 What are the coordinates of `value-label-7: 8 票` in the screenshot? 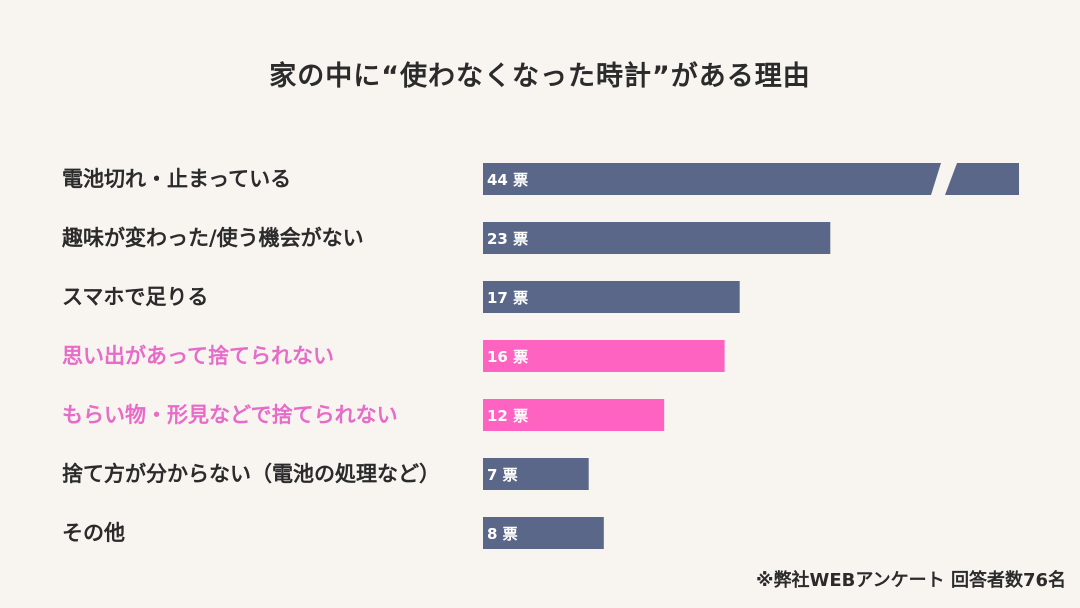 It's located at (502, 534).